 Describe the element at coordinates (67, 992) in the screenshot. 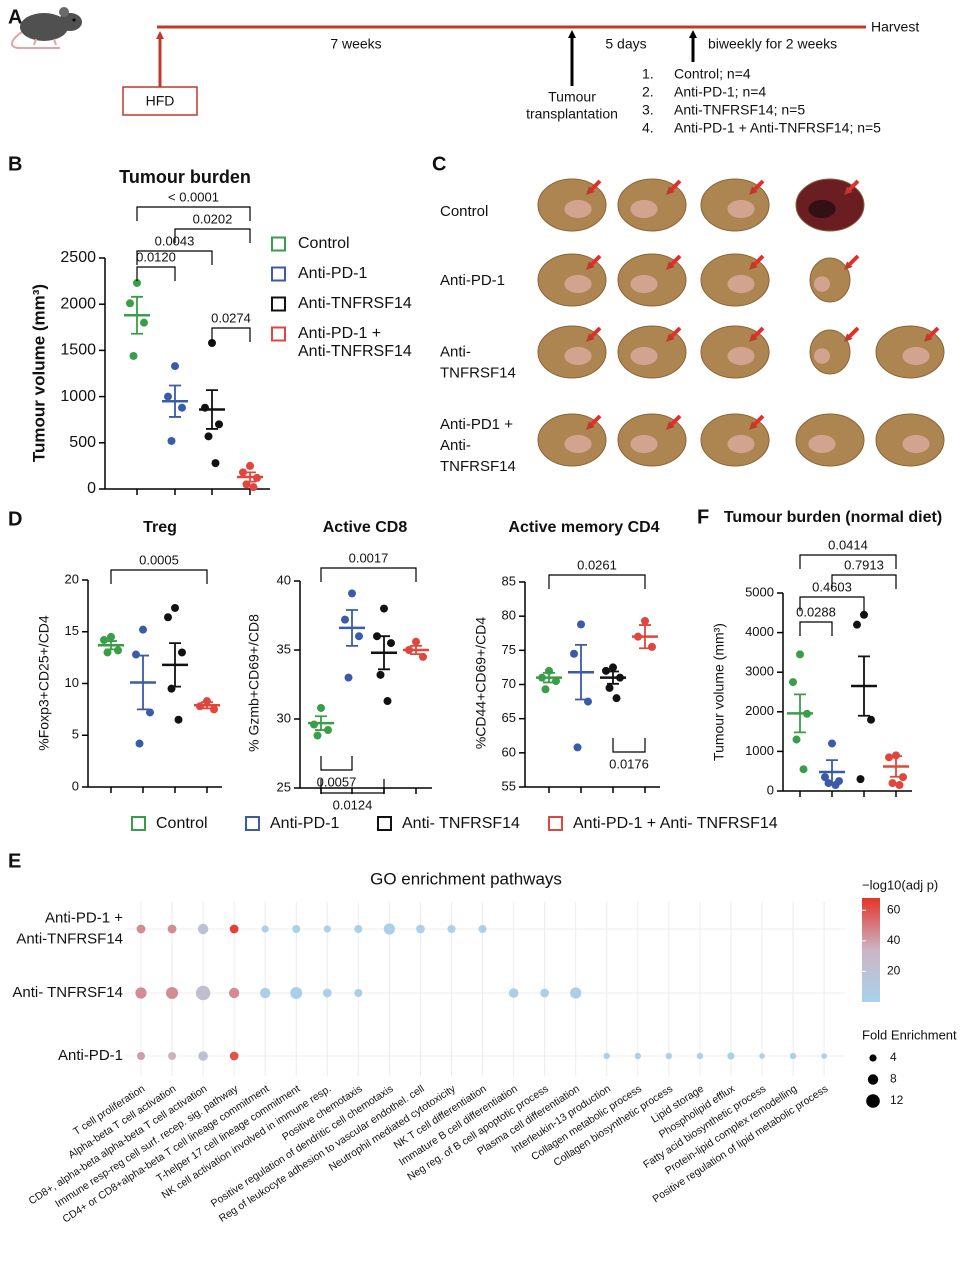

I see `row-label: Anti- TNFRSF14` at that location.